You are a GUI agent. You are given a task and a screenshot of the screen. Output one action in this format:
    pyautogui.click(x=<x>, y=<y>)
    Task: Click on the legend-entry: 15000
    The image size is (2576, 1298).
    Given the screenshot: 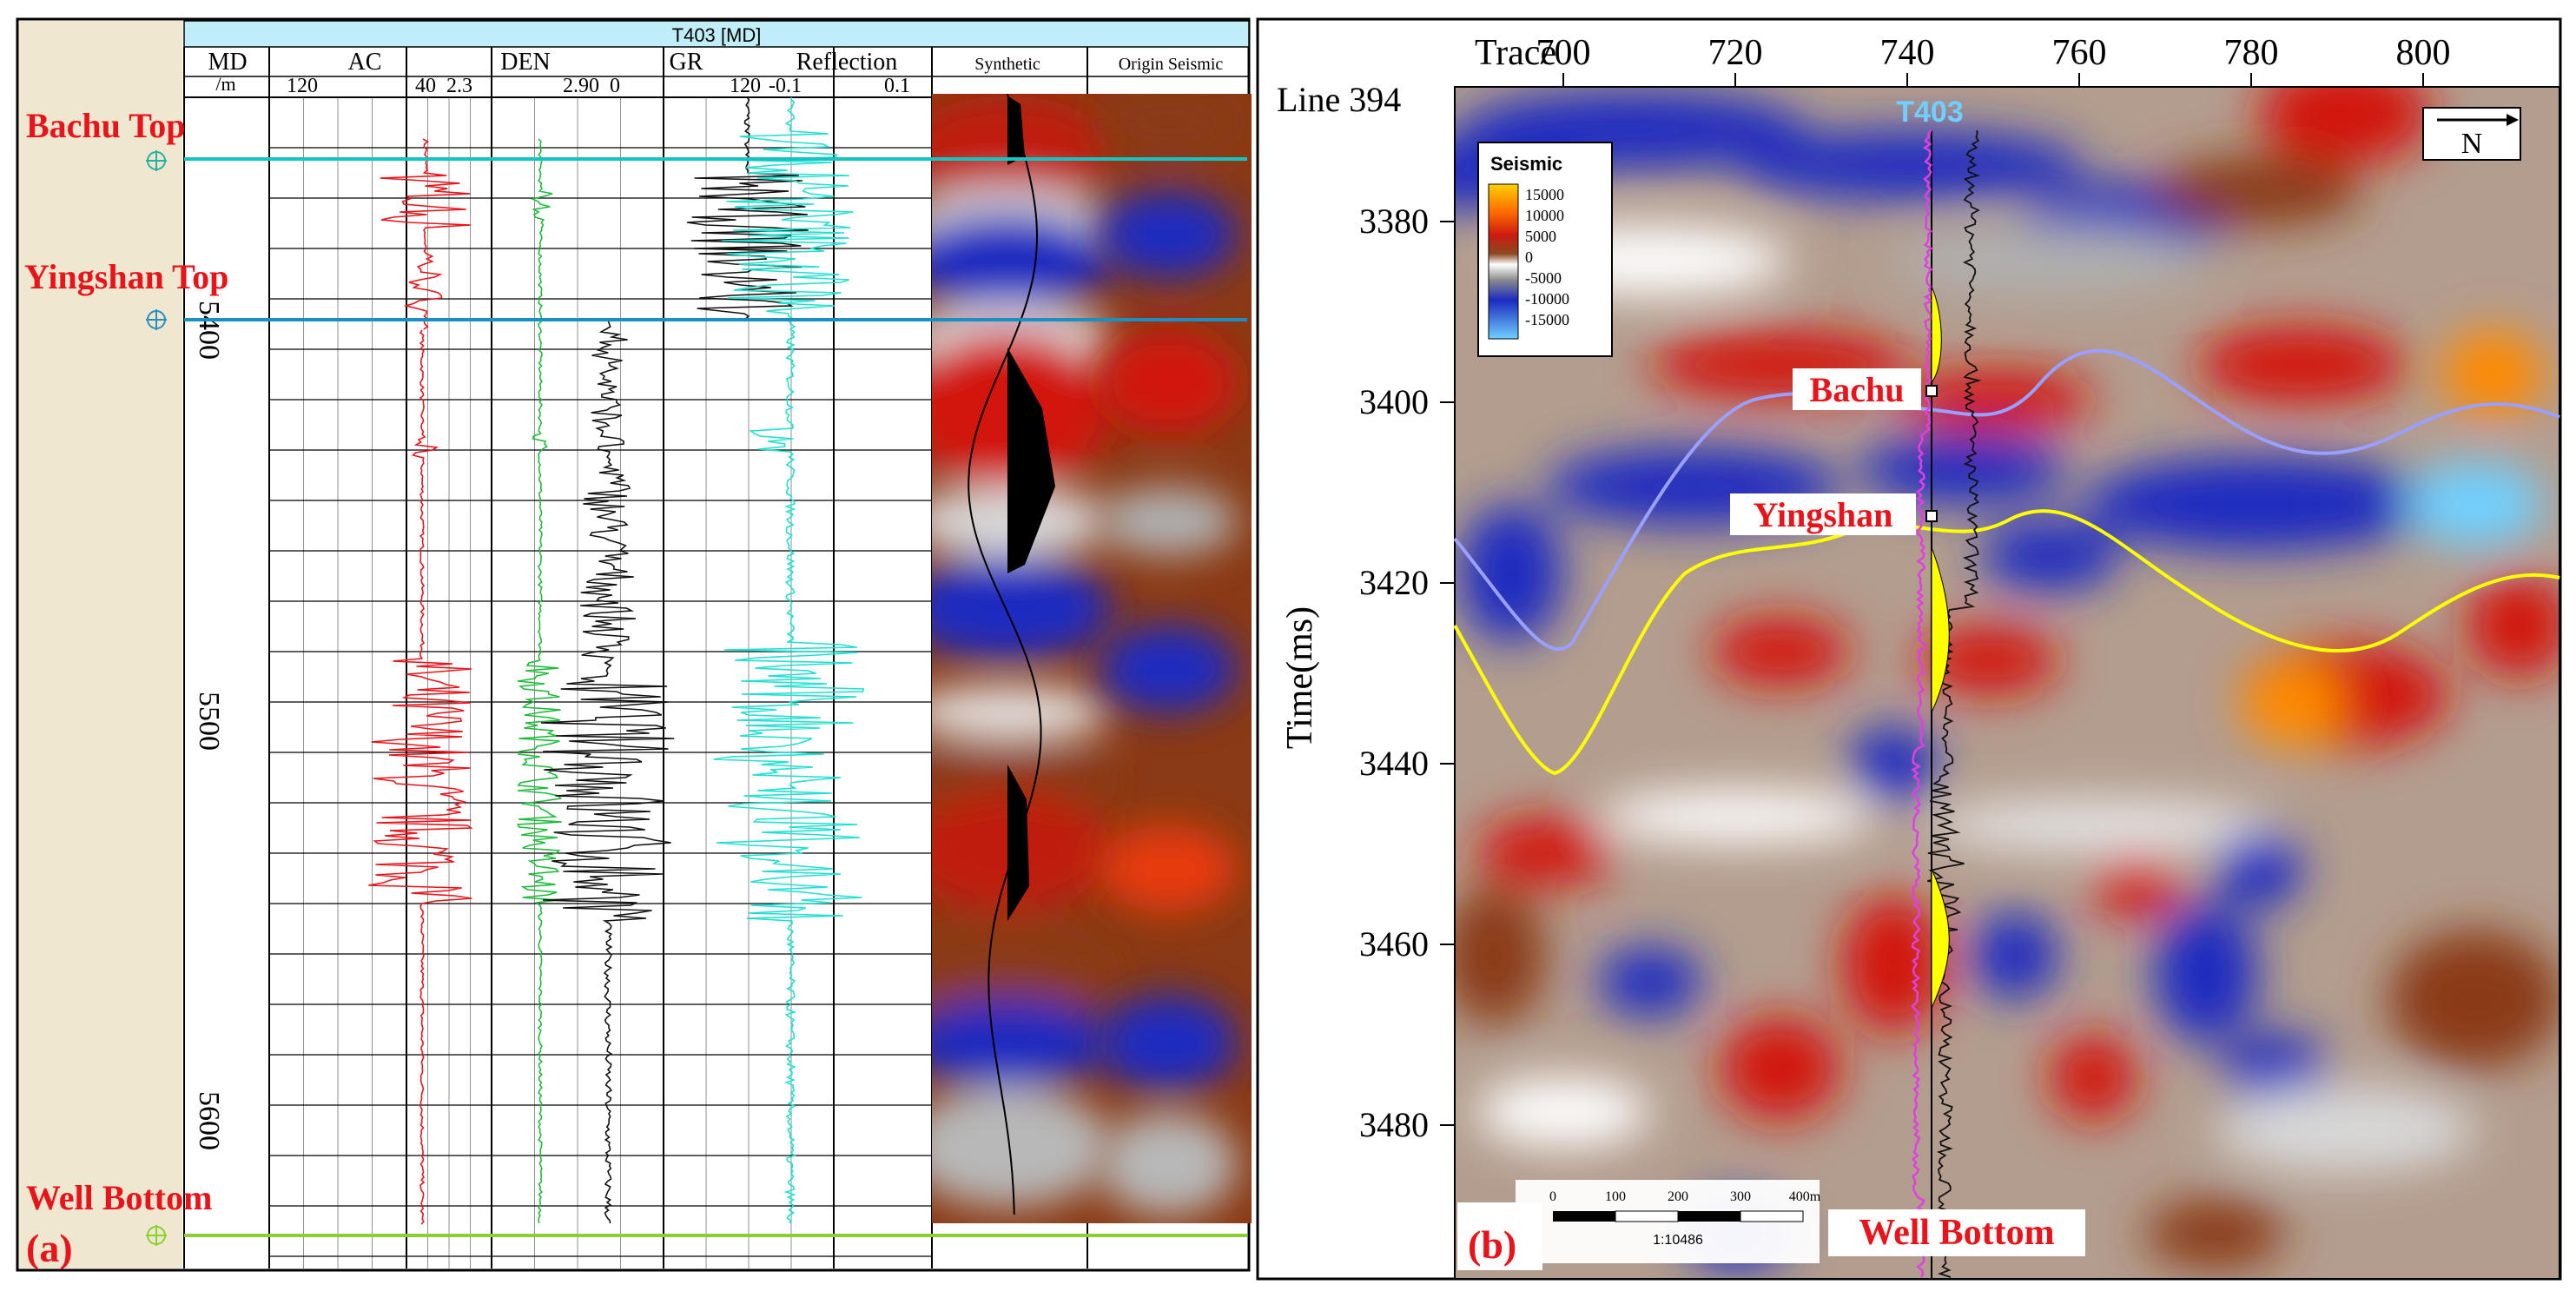 What is the action you would take?
    pyautogui.click(x=1545, y=194)
    